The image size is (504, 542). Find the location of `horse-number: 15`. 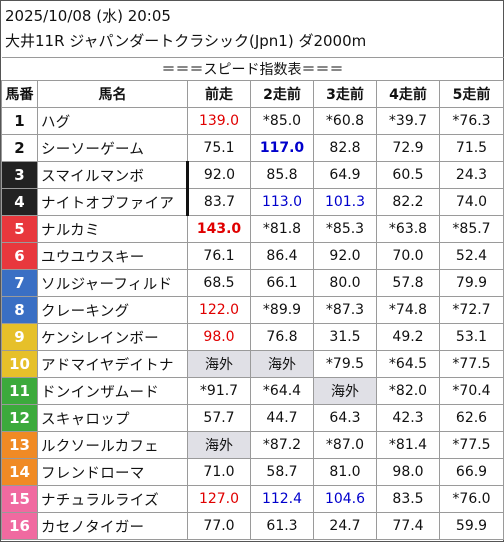

horse-number: 15 is located at coordinates (19, 499).